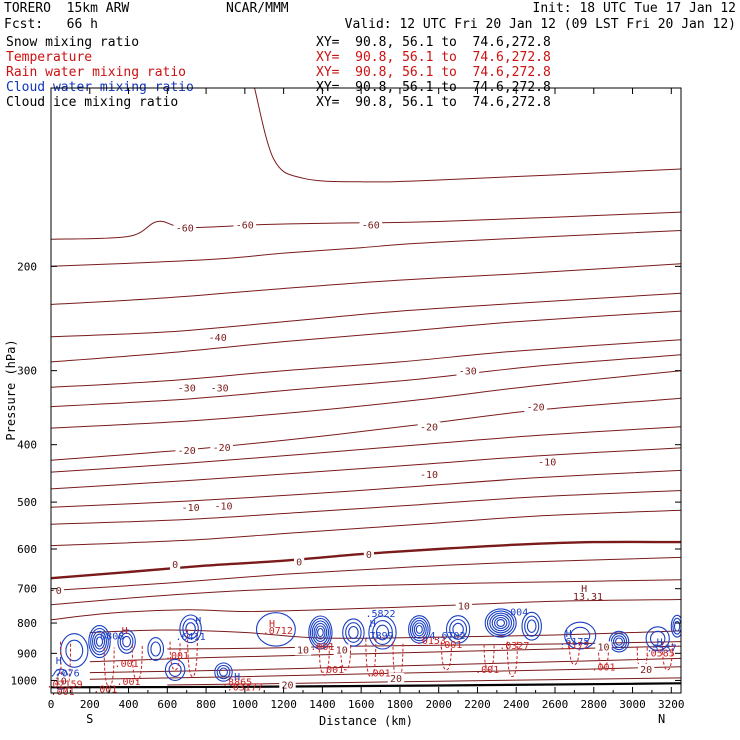  What do you see at coordinates (27, 589) in the screenshot?
I see `y-tick-label: 700` at bounding box center [27, 589].